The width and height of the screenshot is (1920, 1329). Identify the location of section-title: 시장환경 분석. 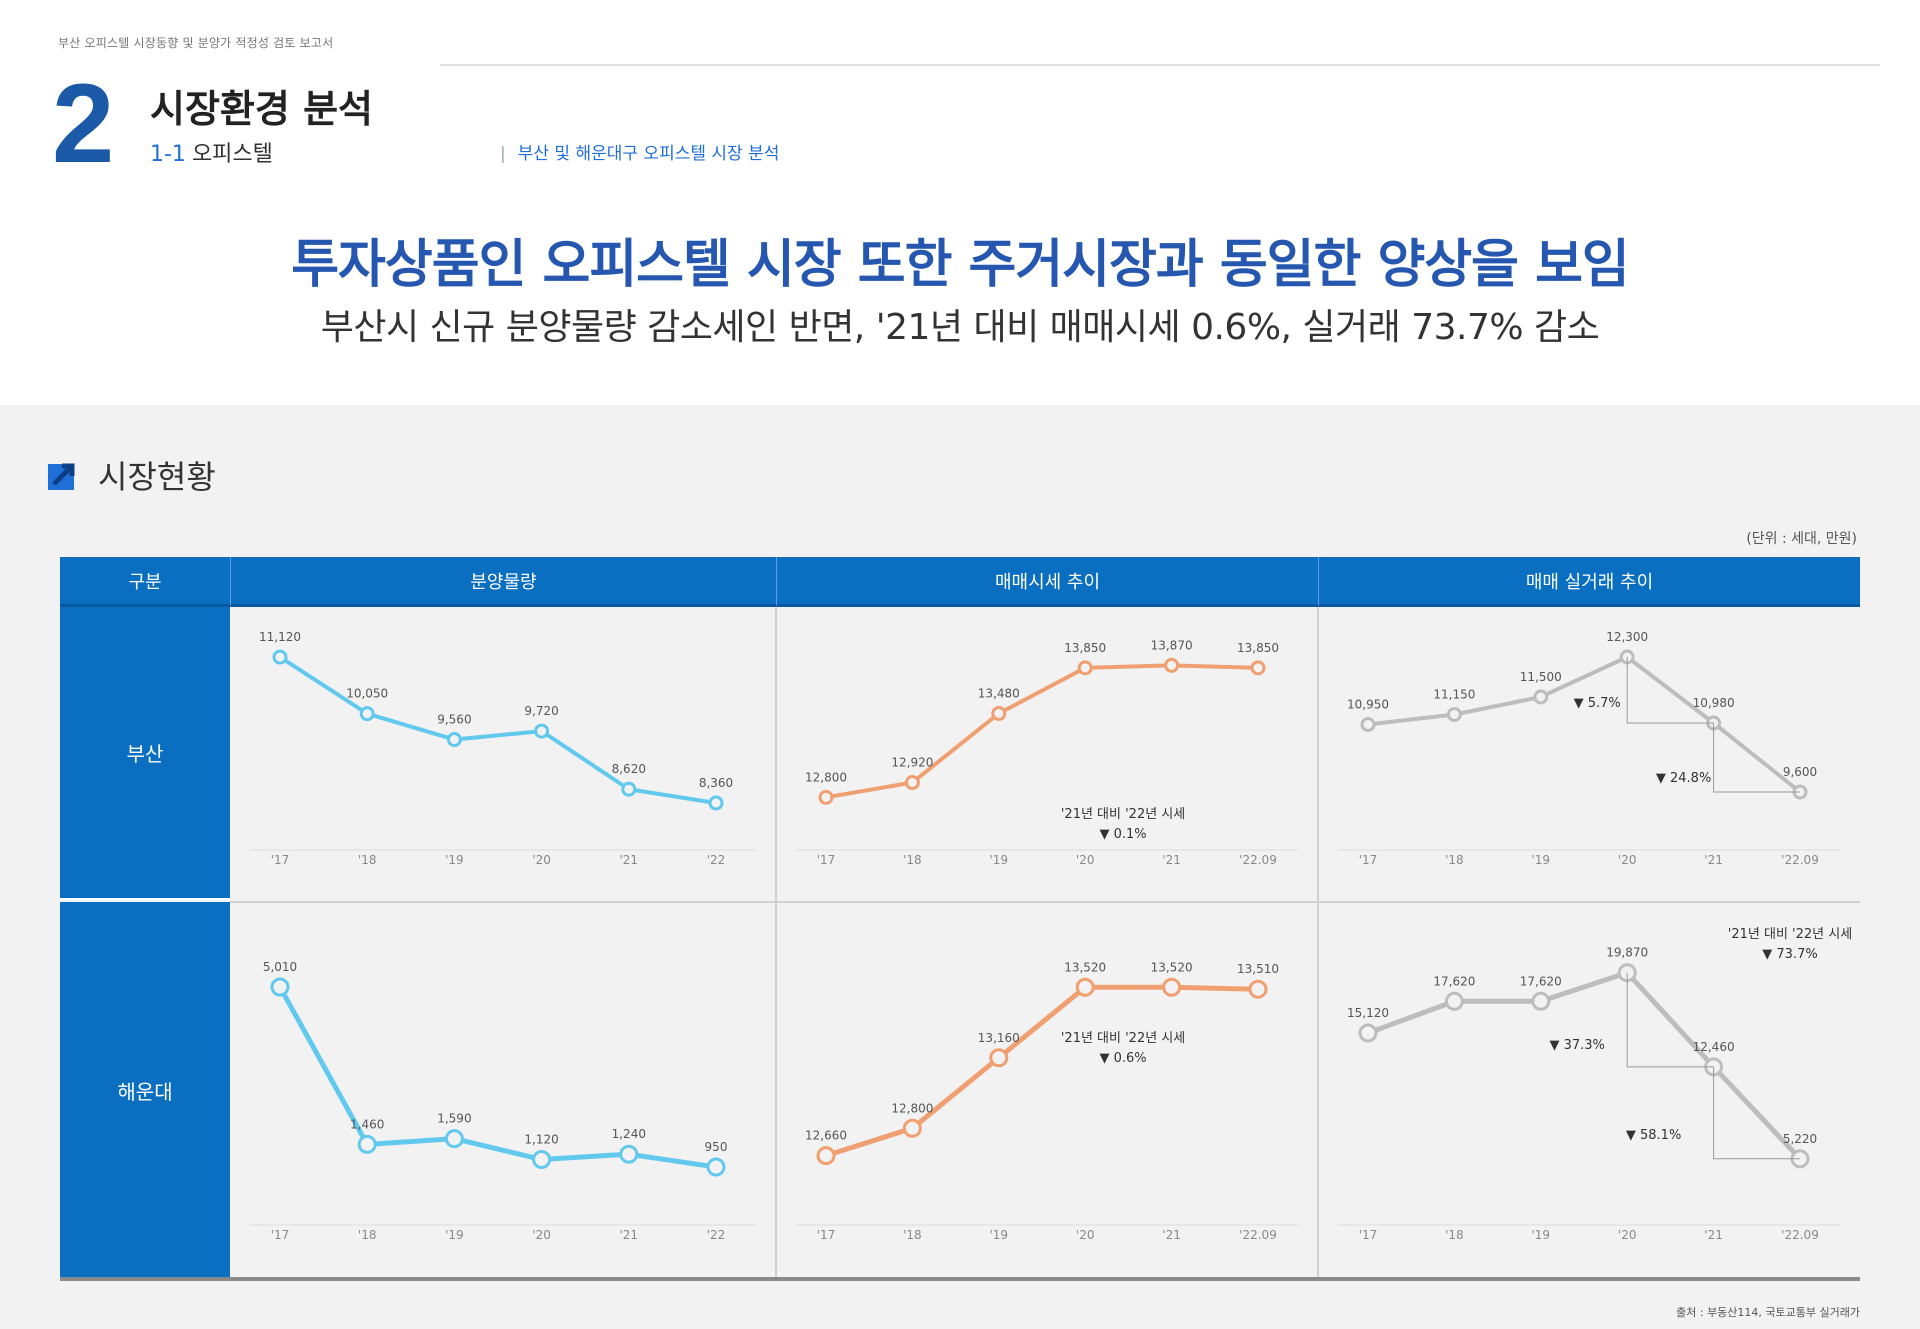
(261, 109).